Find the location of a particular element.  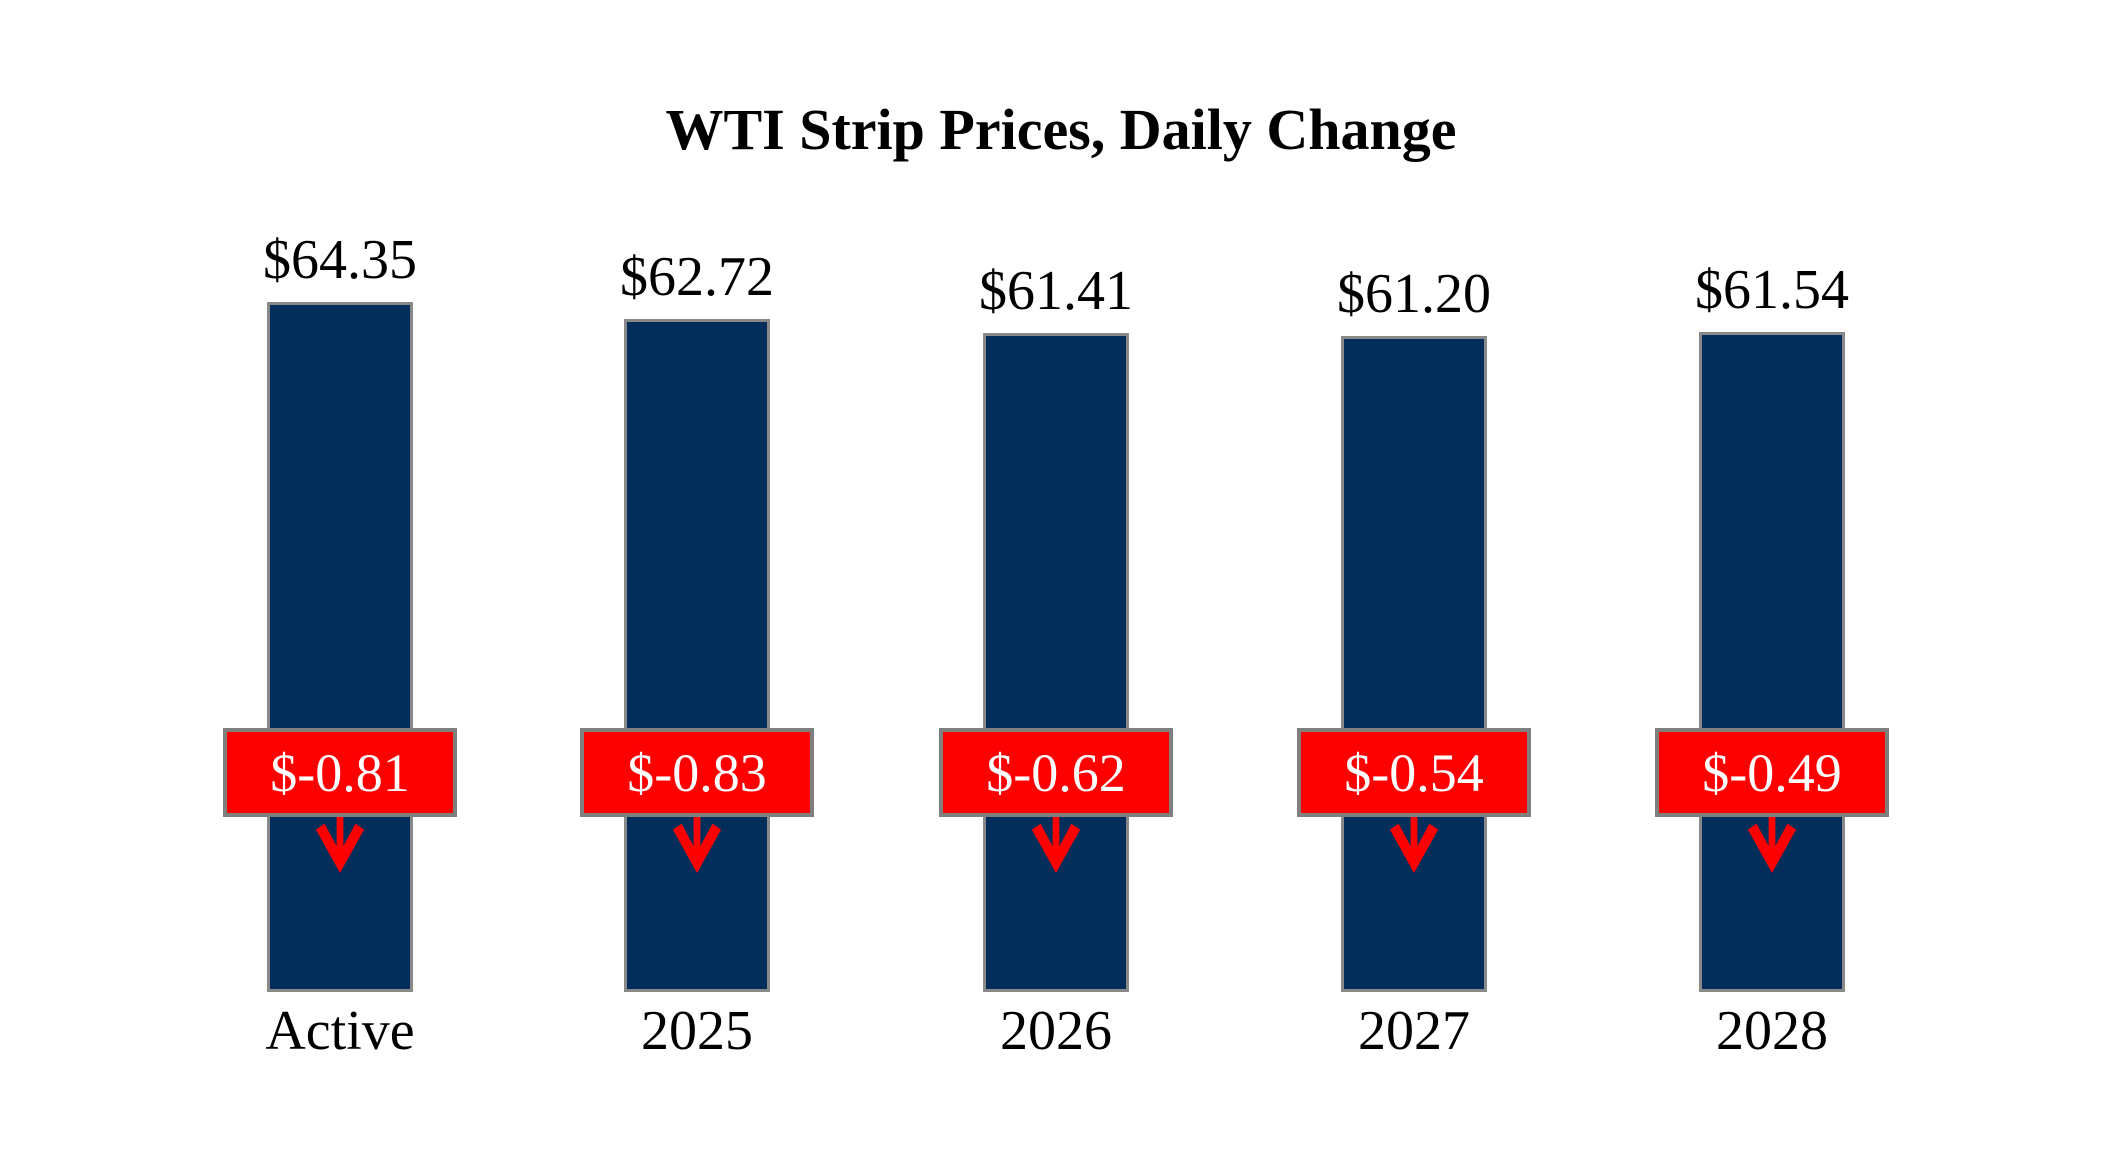

change-callout: $-0.54 is located at coordinates (1414, 772).